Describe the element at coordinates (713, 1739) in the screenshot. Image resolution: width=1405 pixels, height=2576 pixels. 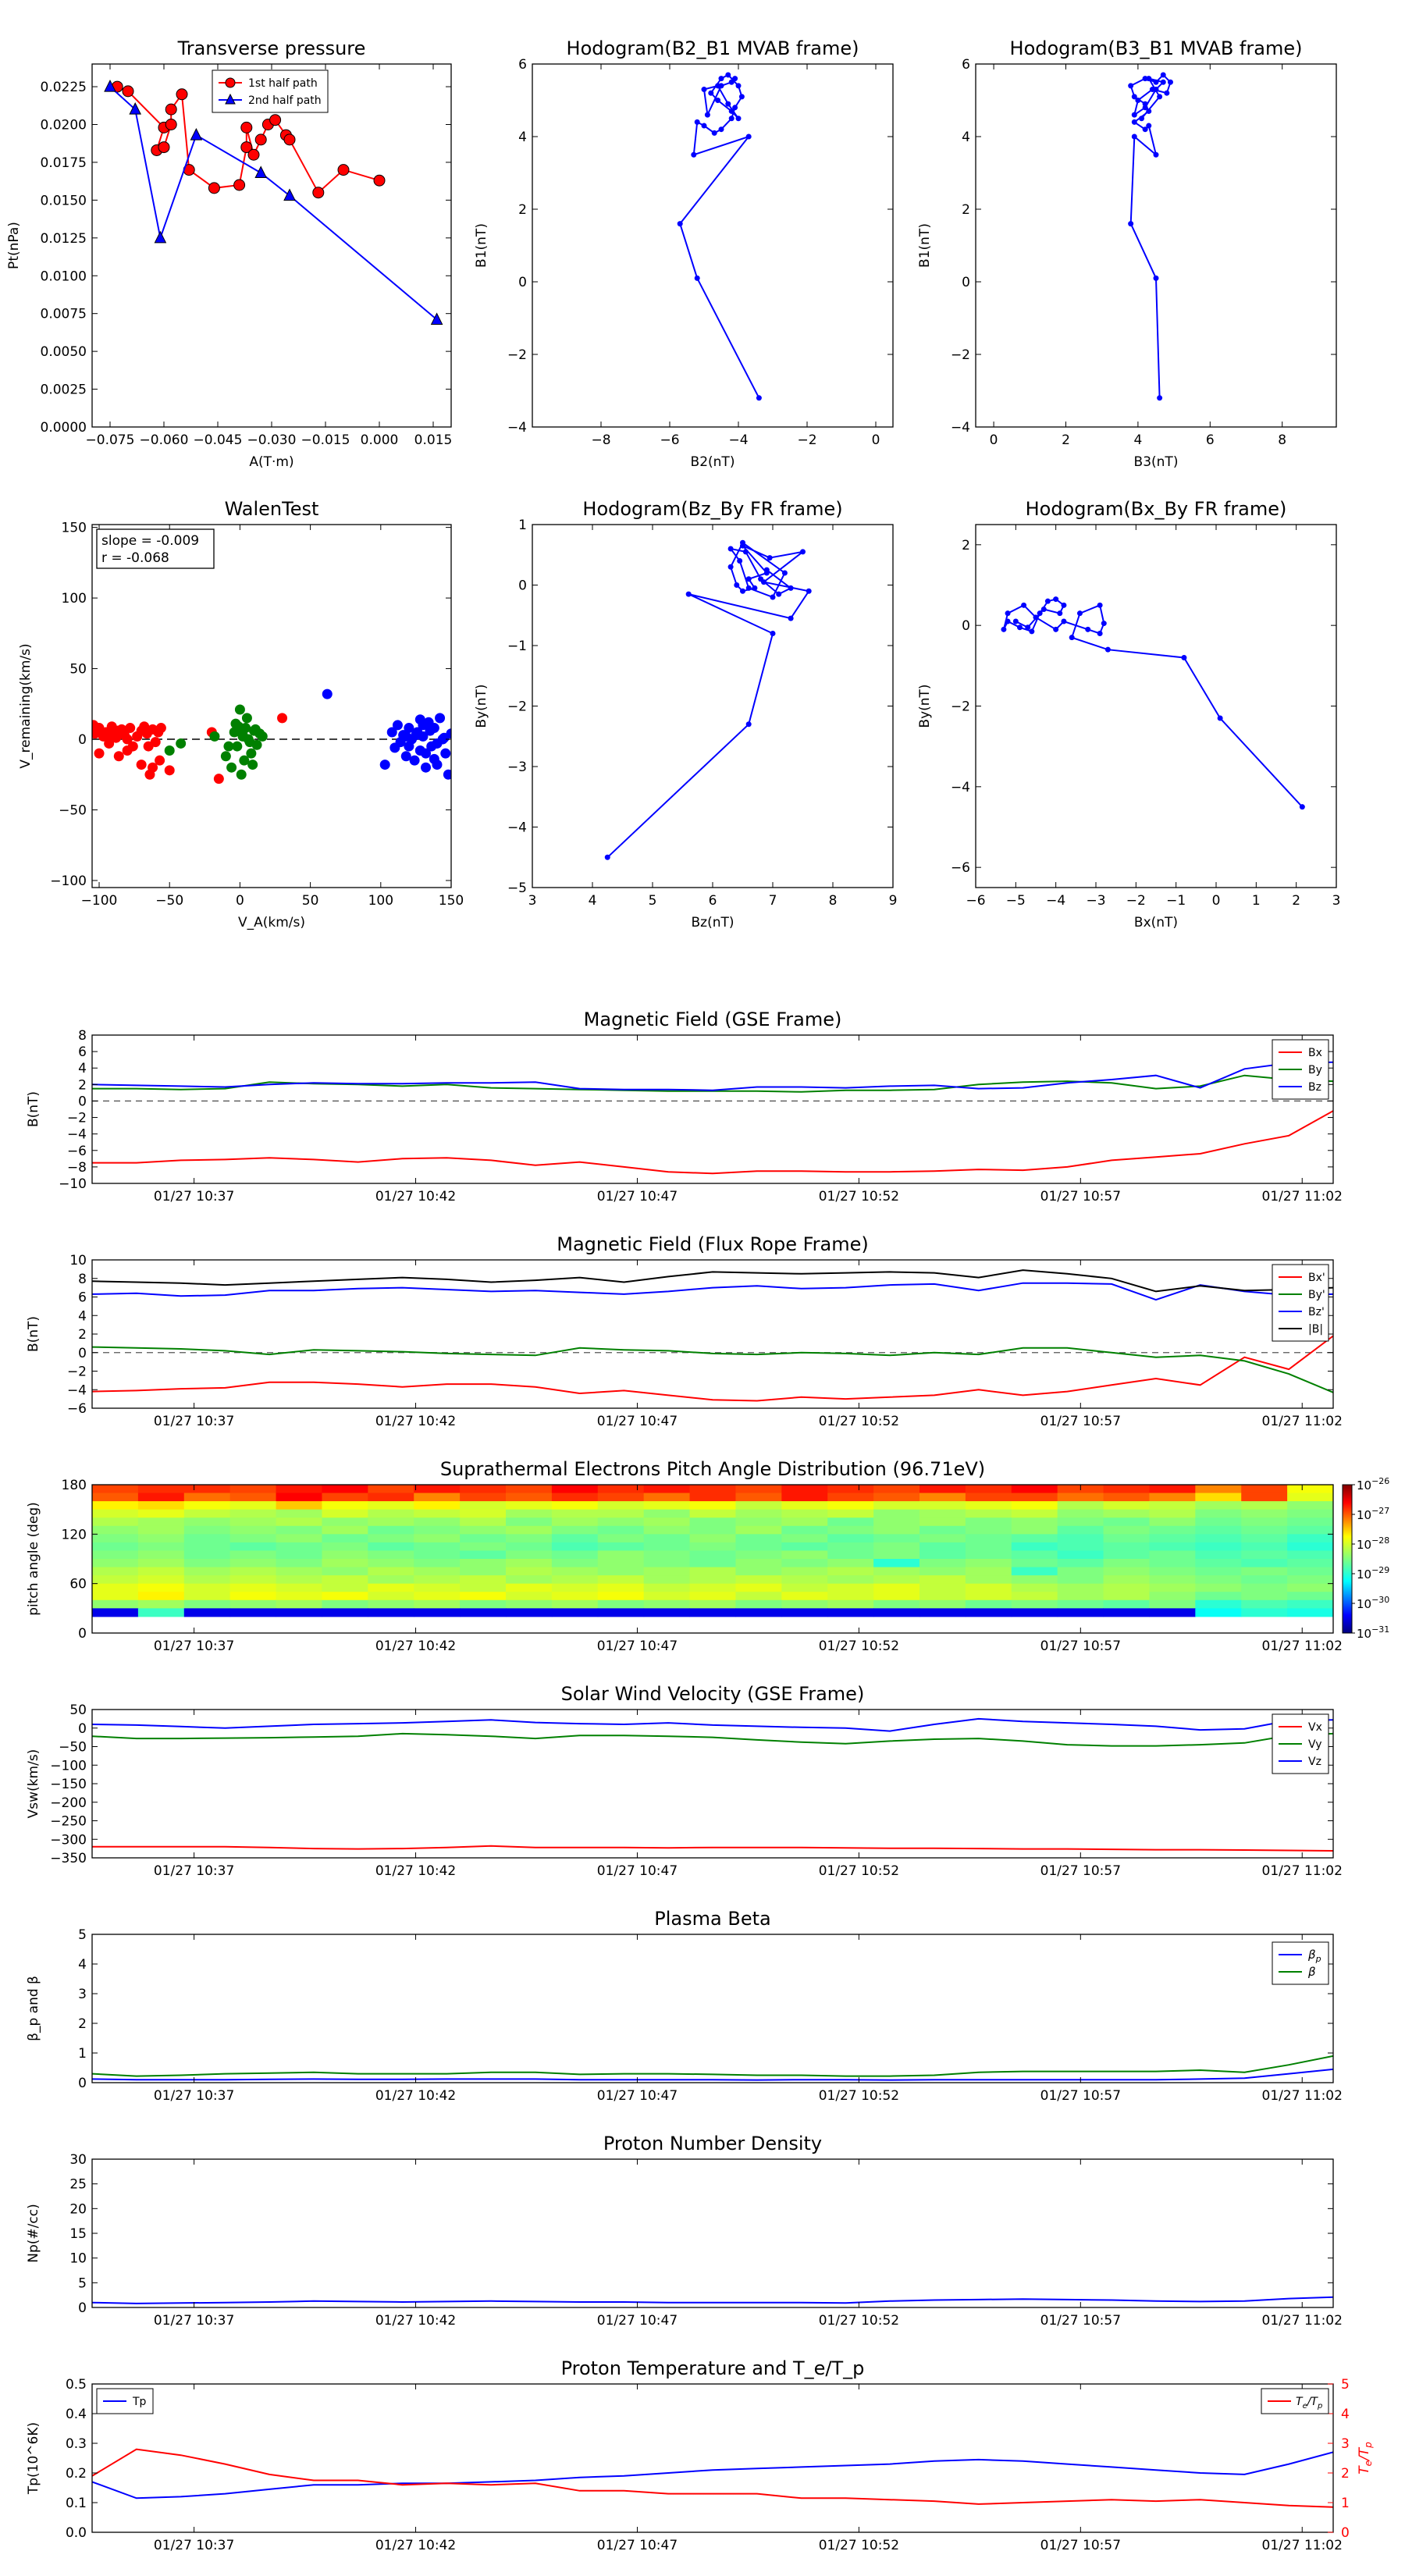
I see `solar-wind-series-Vy-line` at that location.